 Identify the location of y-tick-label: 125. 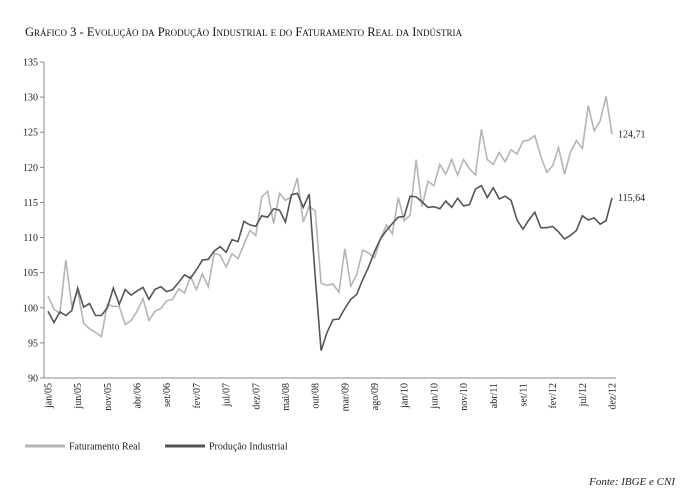
(30, 133).